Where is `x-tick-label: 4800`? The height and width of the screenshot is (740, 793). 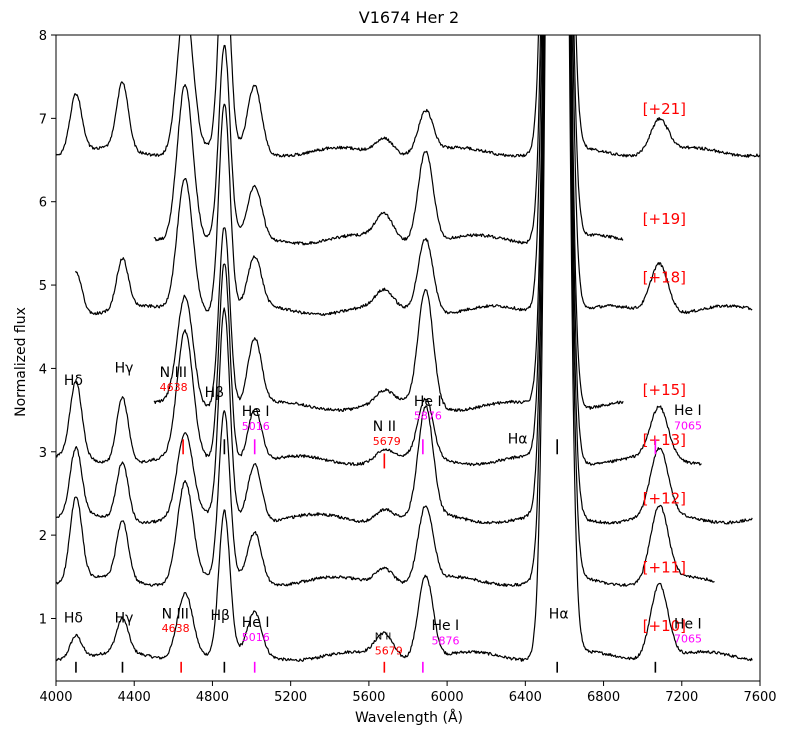 x-tick-label: 4800 is located at coordinates (212, 697).